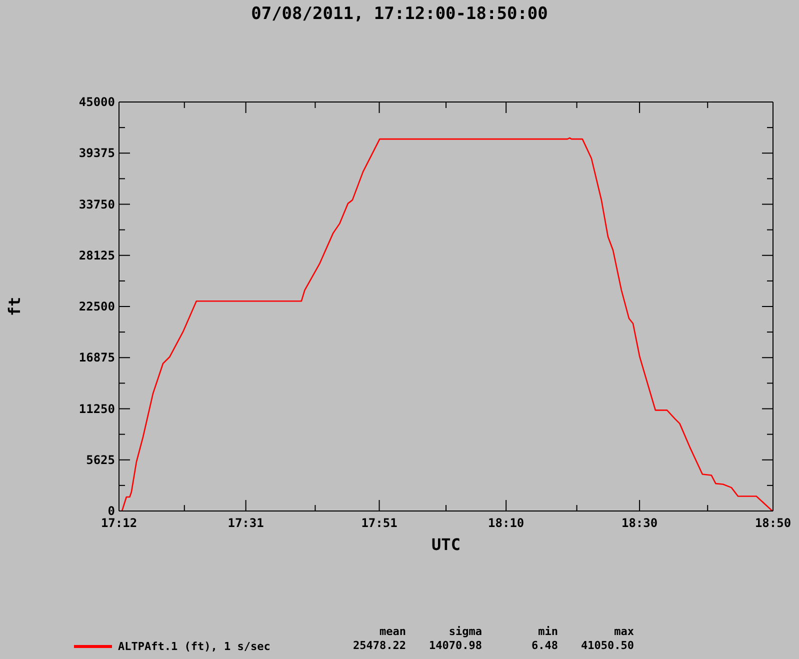 This screenshot has height=659, width=799. Describe the element at coordinates (14, 306) in the screenshot. I see `y-axis-title: ft` at that location.